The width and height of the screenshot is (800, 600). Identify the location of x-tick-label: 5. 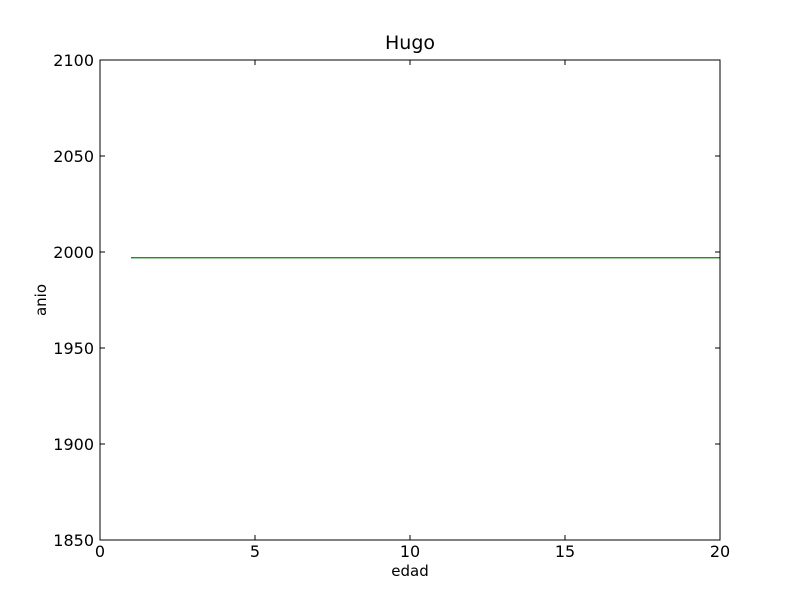
(255, 551).